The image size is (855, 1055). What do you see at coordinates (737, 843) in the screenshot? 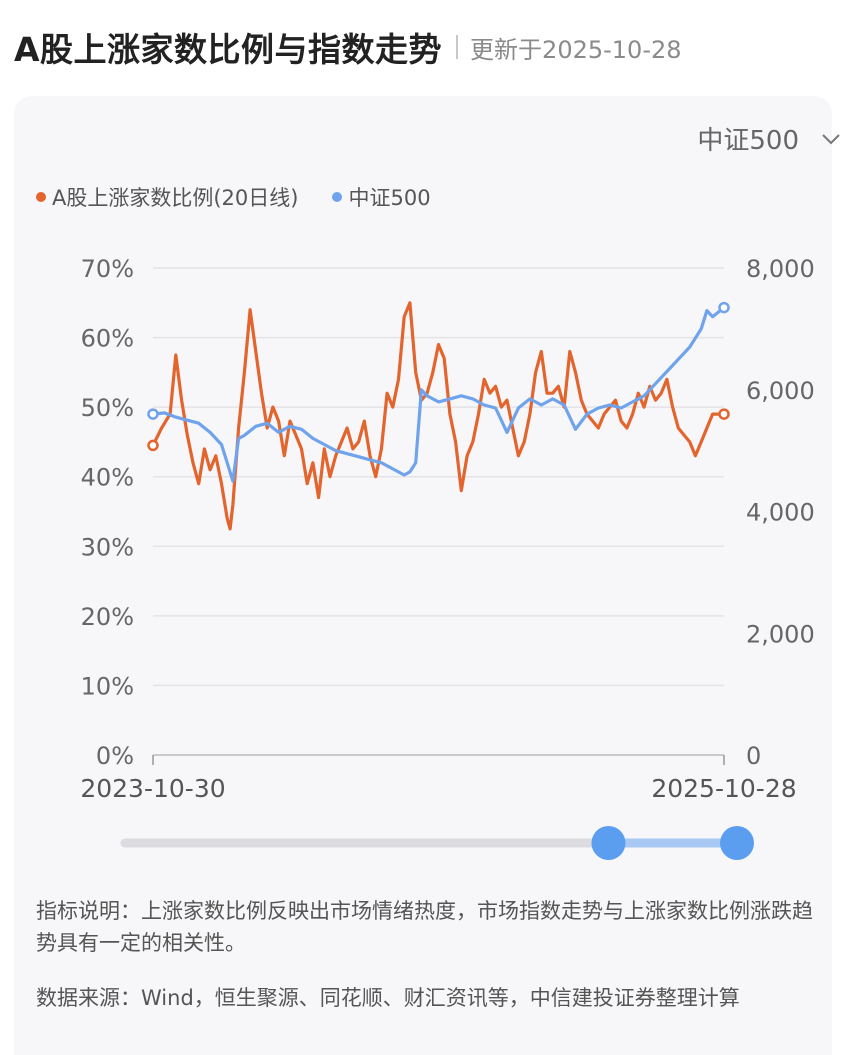
I see `slider-end-handle` at bounding box center [737, 843].